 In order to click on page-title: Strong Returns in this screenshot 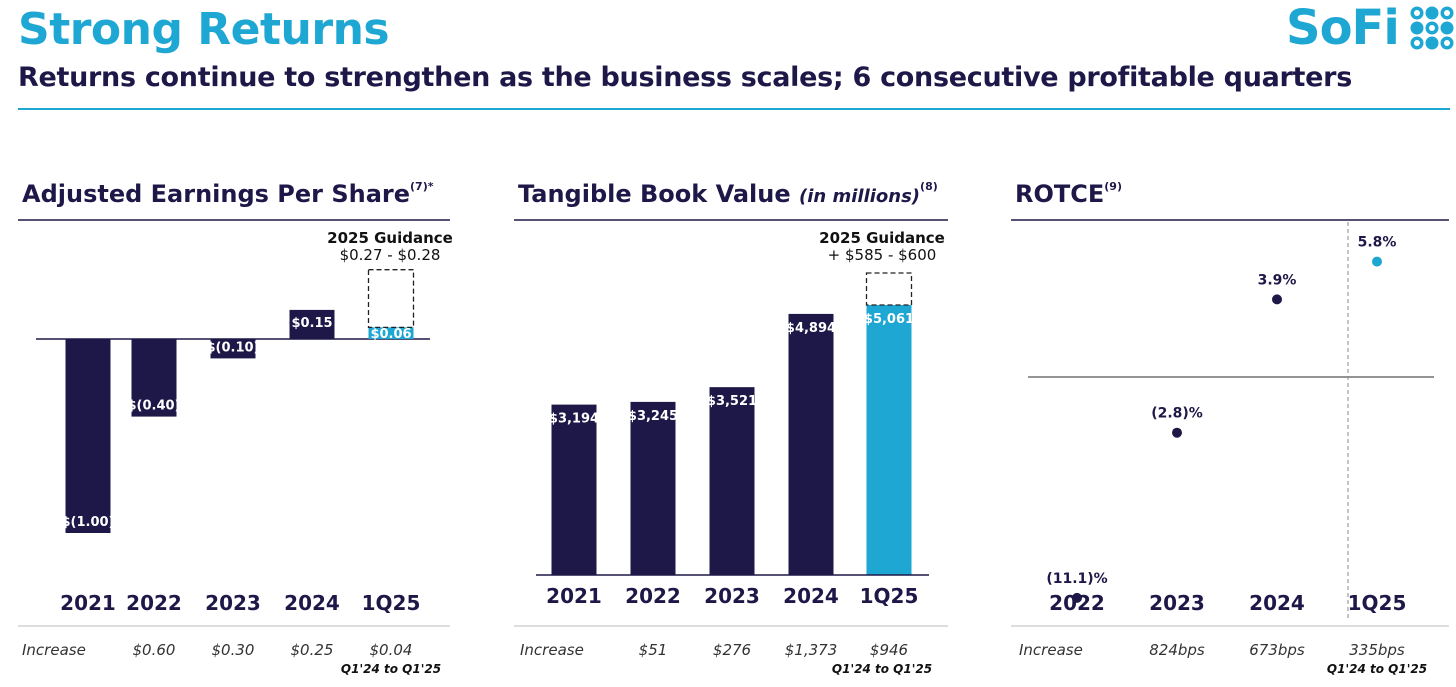, I will do `click(204, 29)`.